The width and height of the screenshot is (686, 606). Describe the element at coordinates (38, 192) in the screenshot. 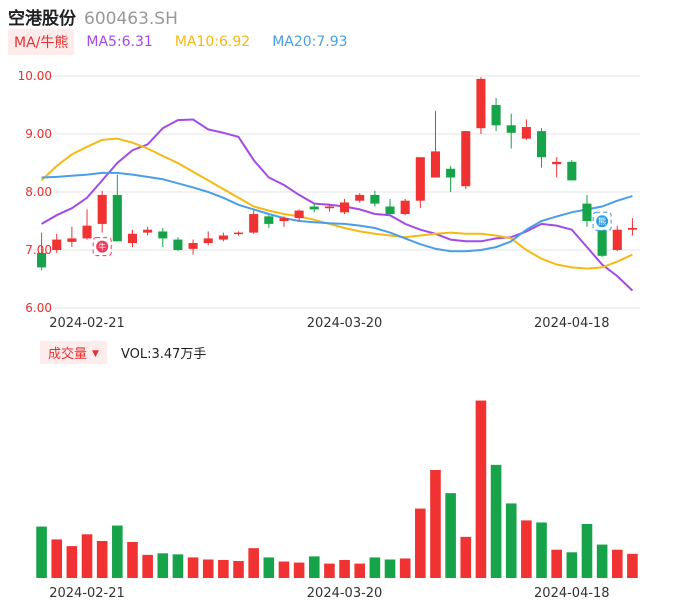

I see `price-tick-label: 8.00` at that location.